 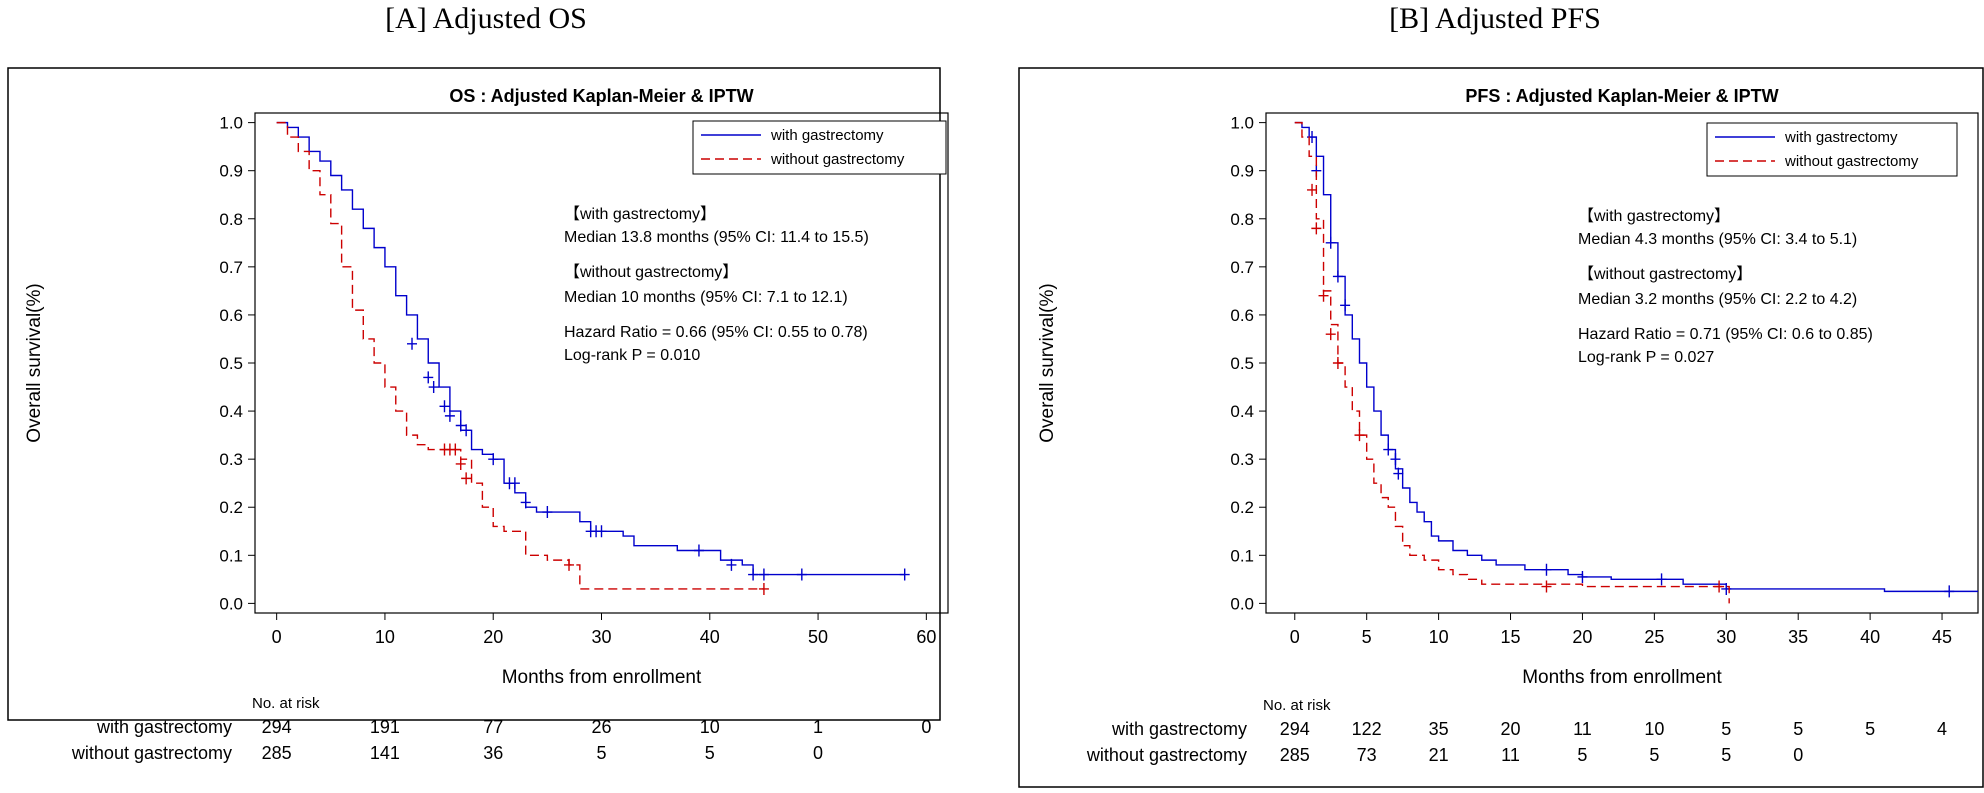 I want to click on y-tick-label: 0.3, so click(x=231, y=459).